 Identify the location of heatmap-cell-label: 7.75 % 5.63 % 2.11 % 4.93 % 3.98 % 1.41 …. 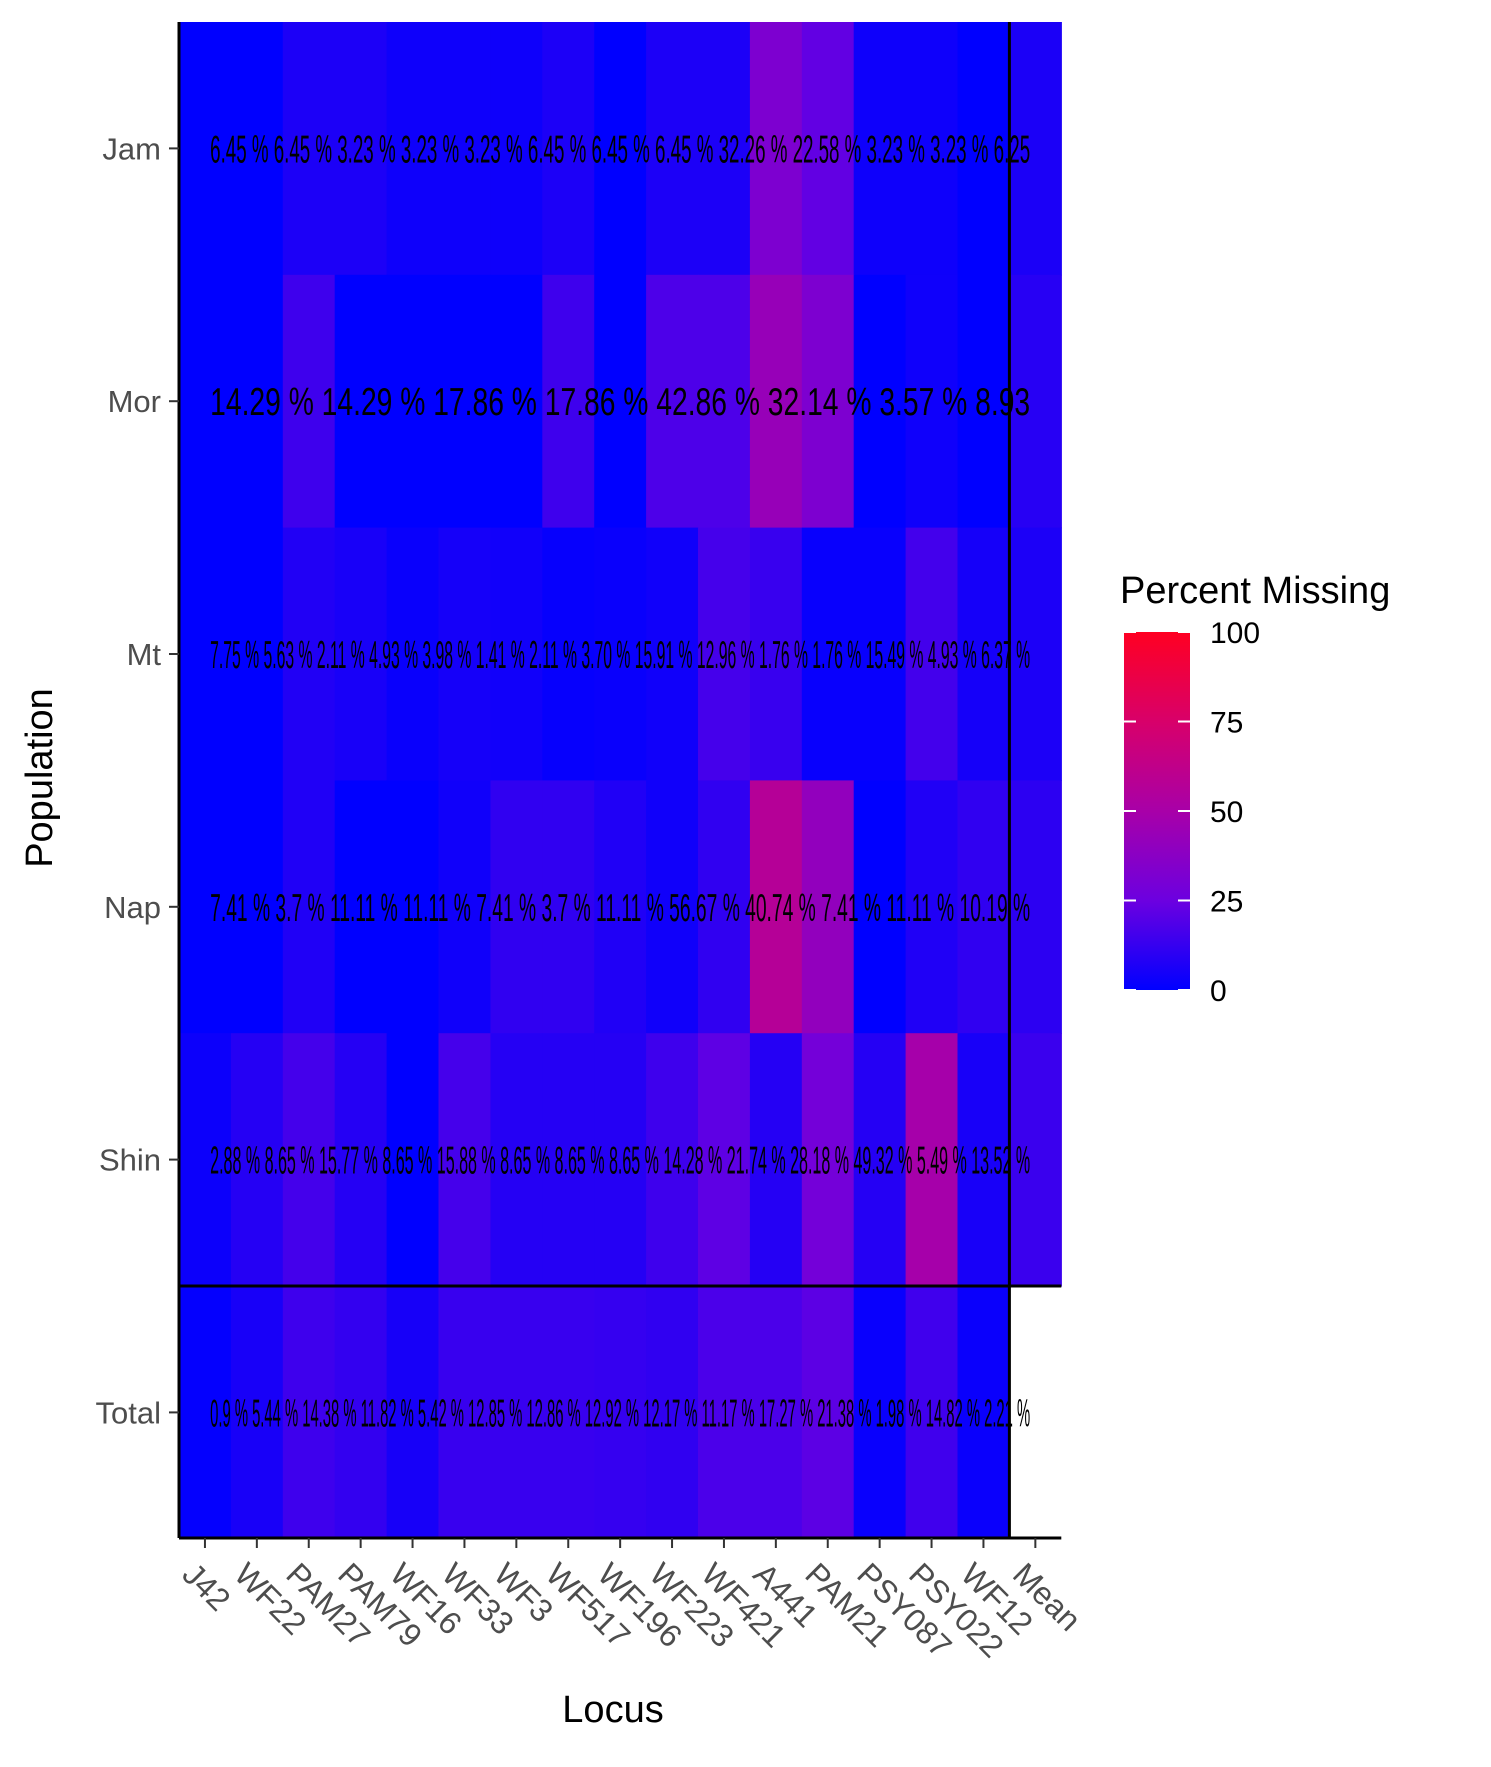
(620, 655).